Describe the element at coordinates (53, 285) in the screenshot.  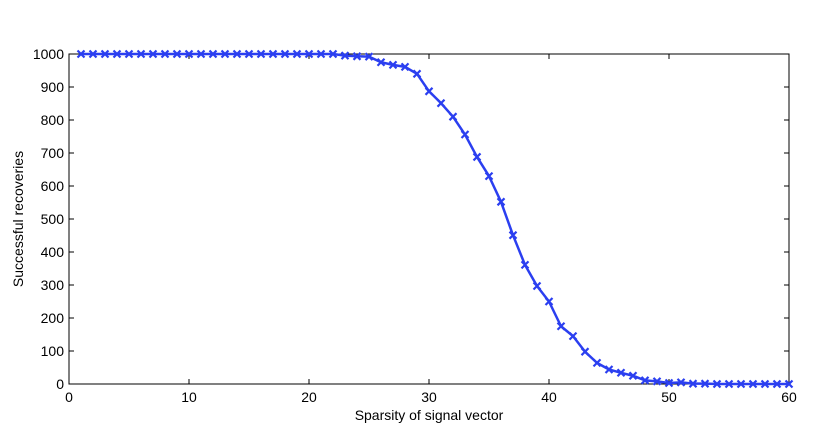
I see `y-tick-label: 300` at that location.